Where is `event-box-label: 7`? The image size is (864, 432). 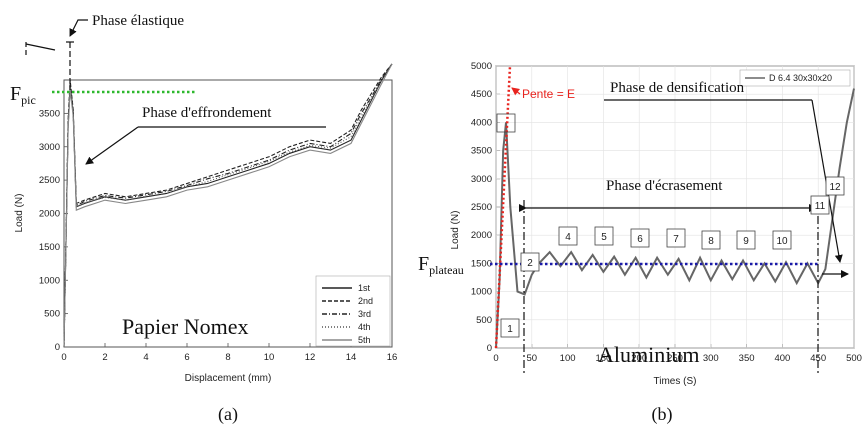
event-box-label: 7 is located at coordinates (676, 239).